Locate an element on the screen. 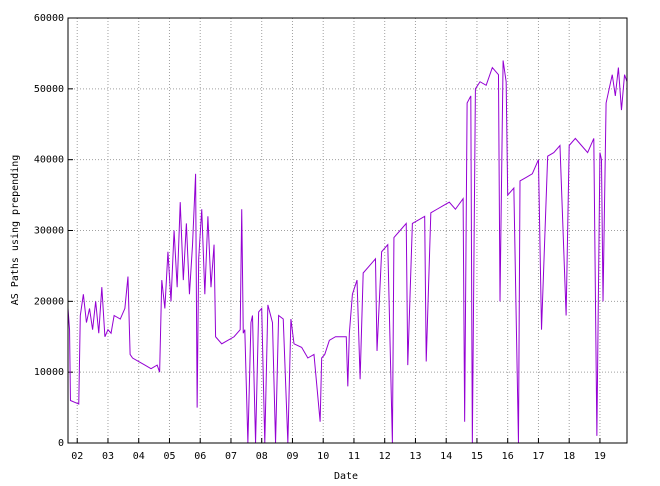 The width and height of the screenshot is (660, 486). x-tick-label: 08 is located at coordinates (262, 456).